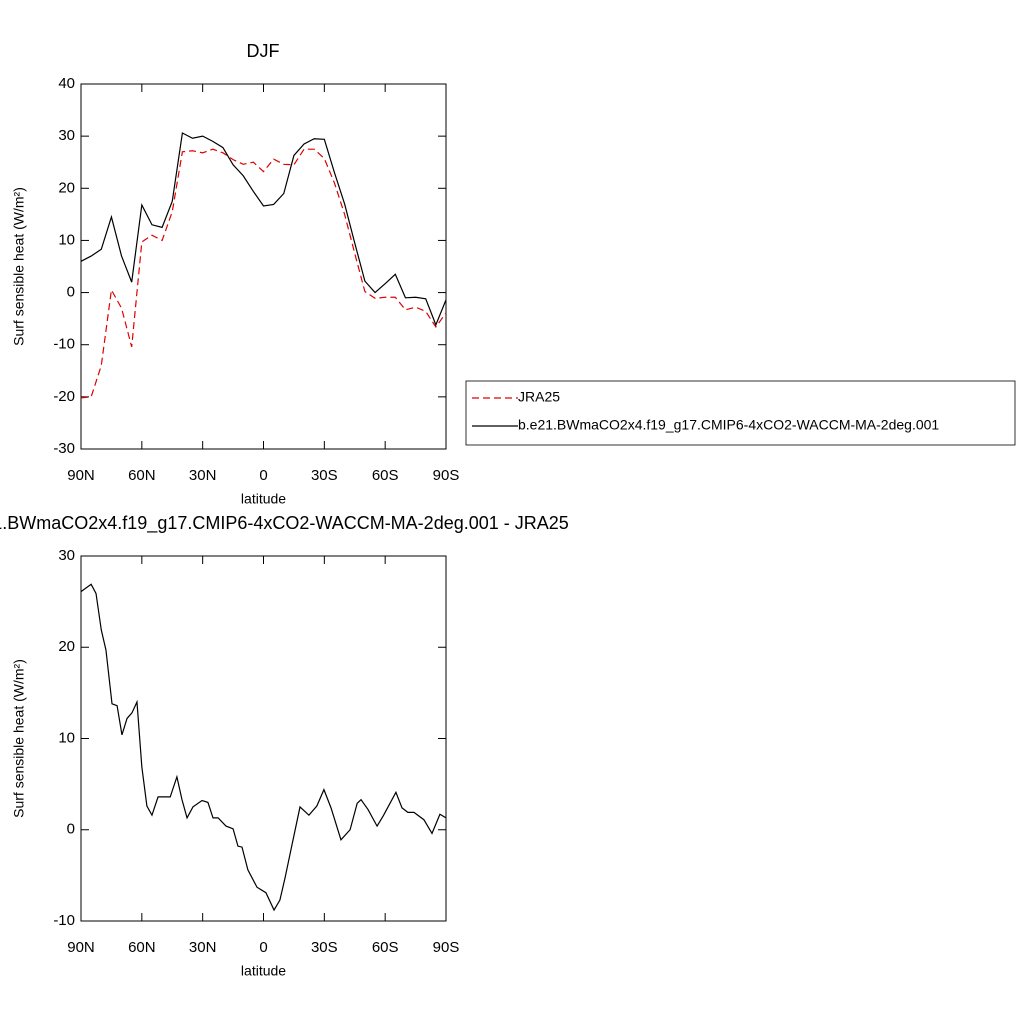  What do you see at coordinates (539, 397) in the screenshot?
I see `legend-label: JRA25` at bounding box center [539, 397].